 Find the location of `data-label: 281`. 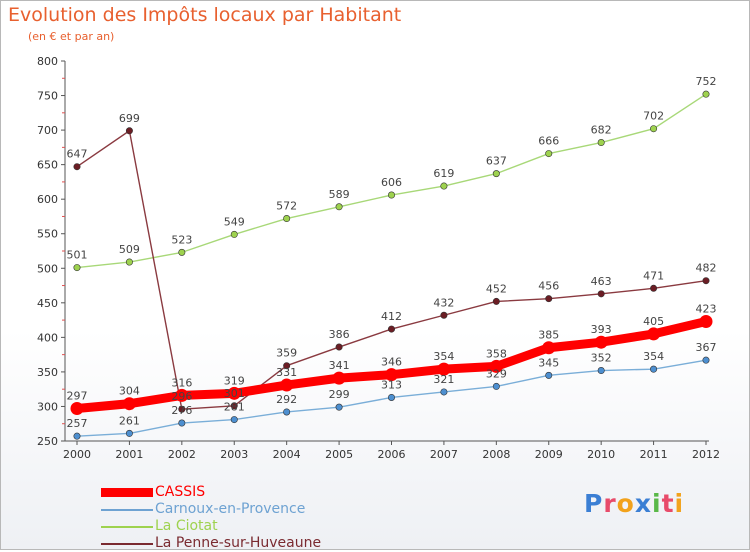

data-label: 281 is located at coordinates (234, 407).